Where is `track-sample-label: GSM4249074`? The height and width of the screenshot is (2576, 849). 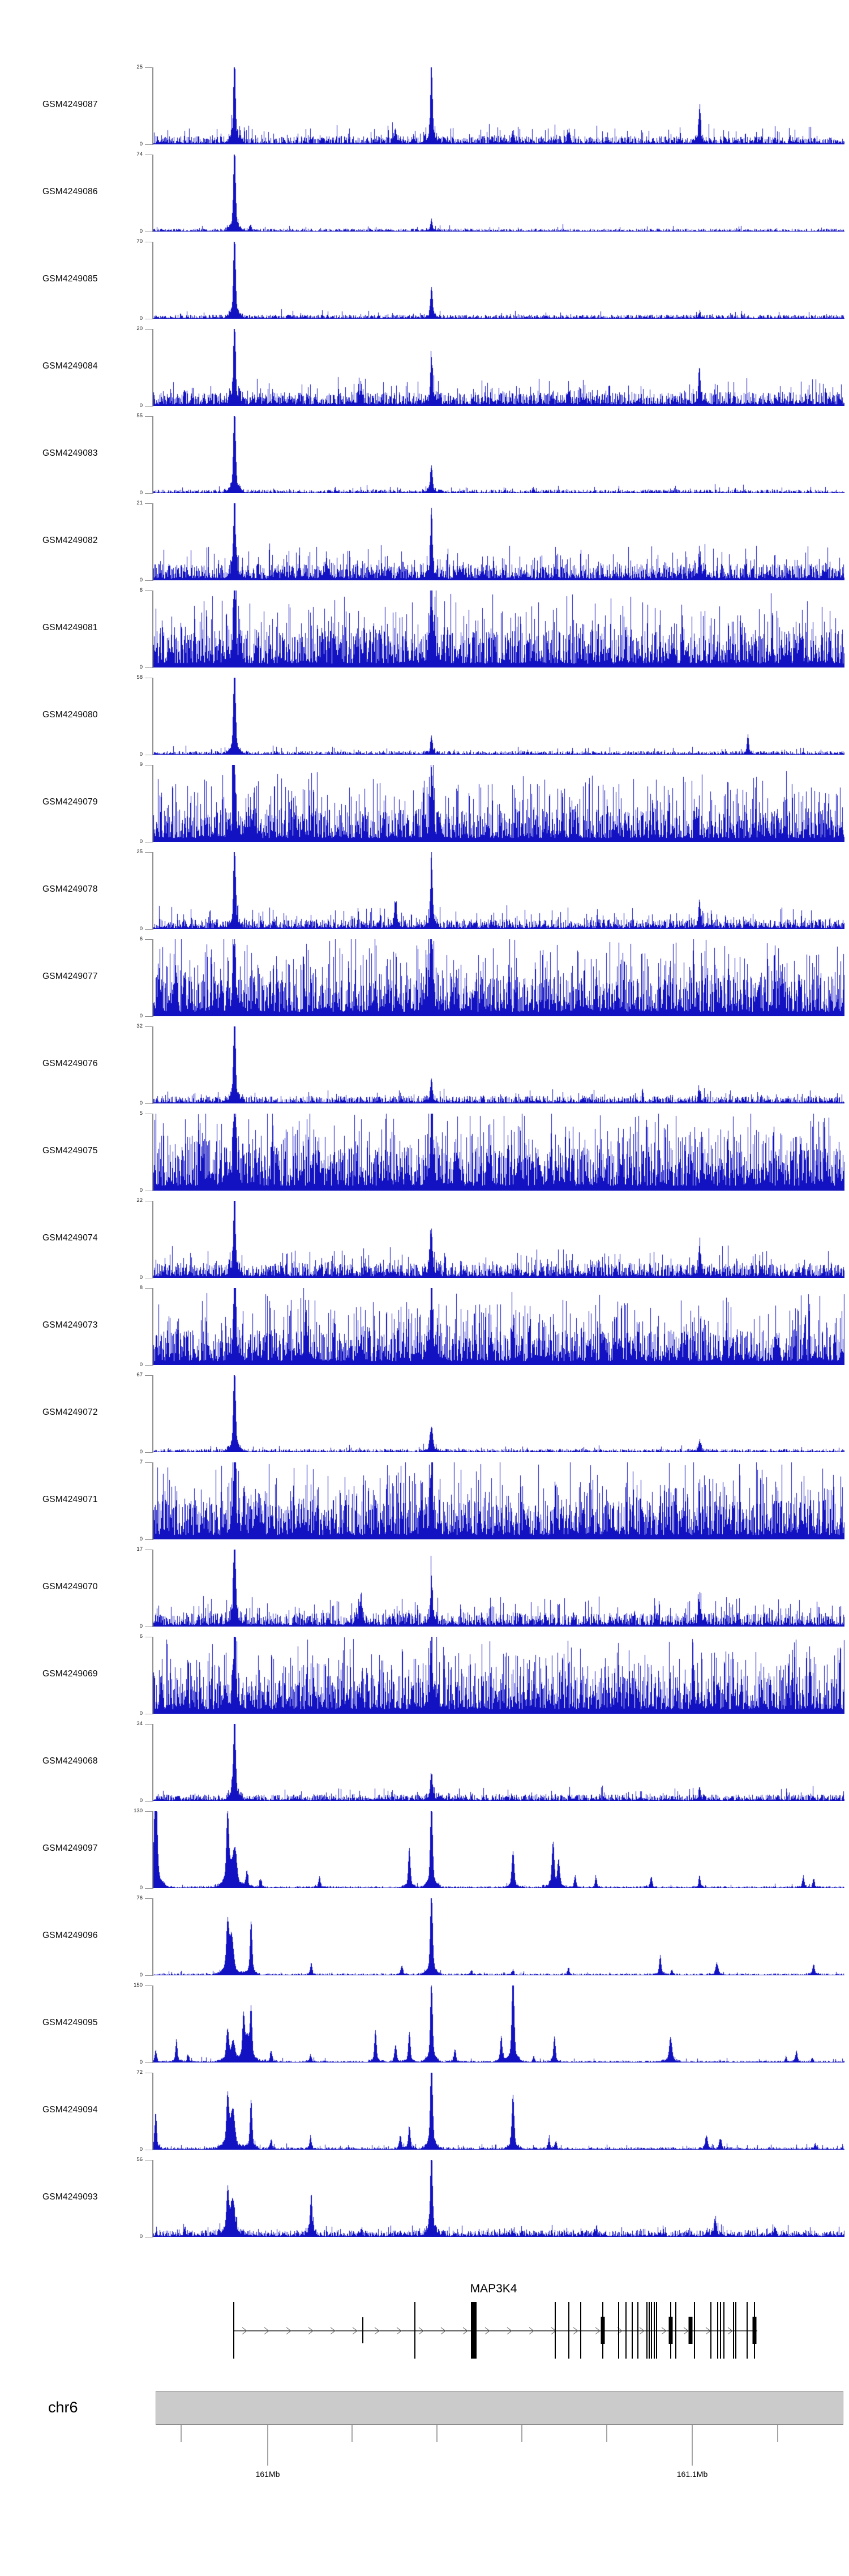
track-sample-label: GSM4249074 is located at coordinates (70, 1238).